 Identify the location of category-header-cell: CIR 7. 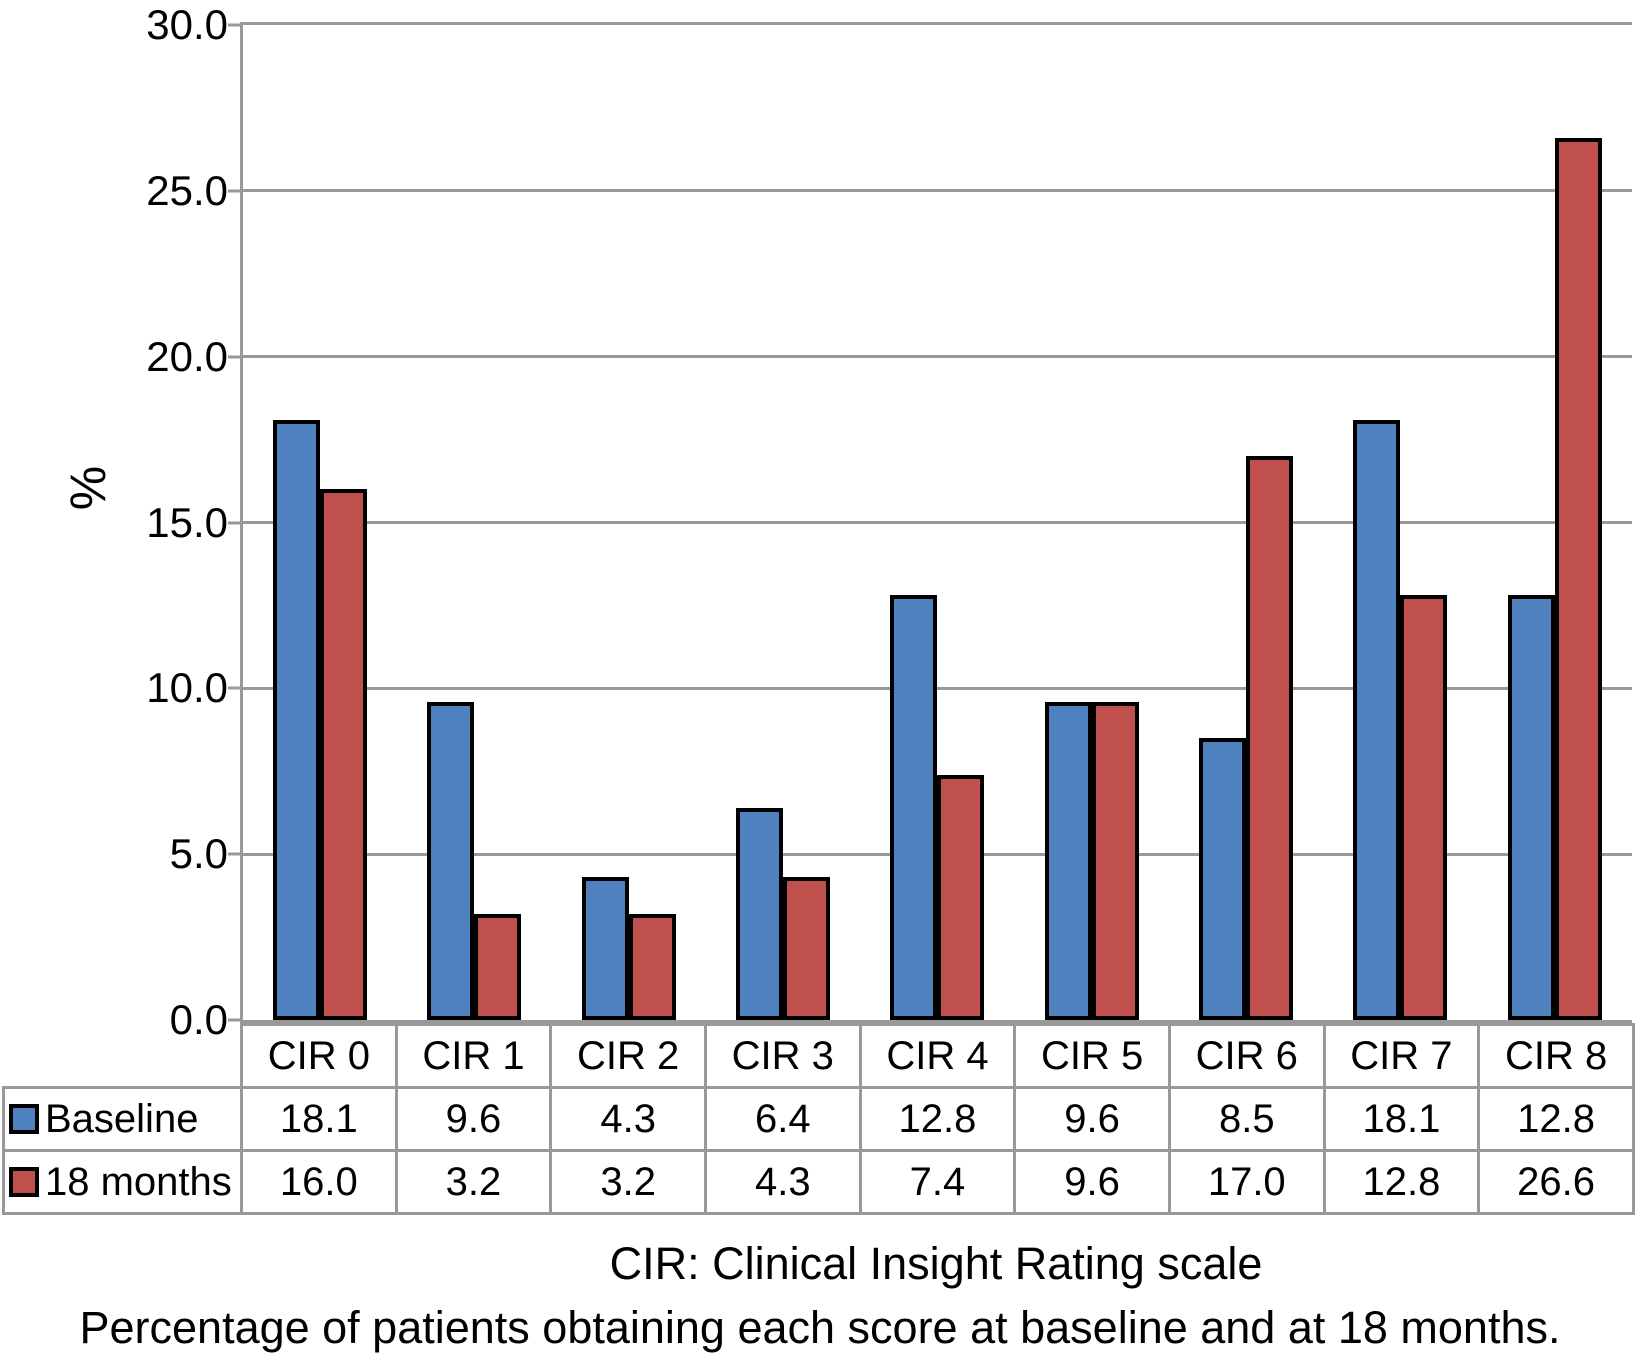
(1401, 1056).